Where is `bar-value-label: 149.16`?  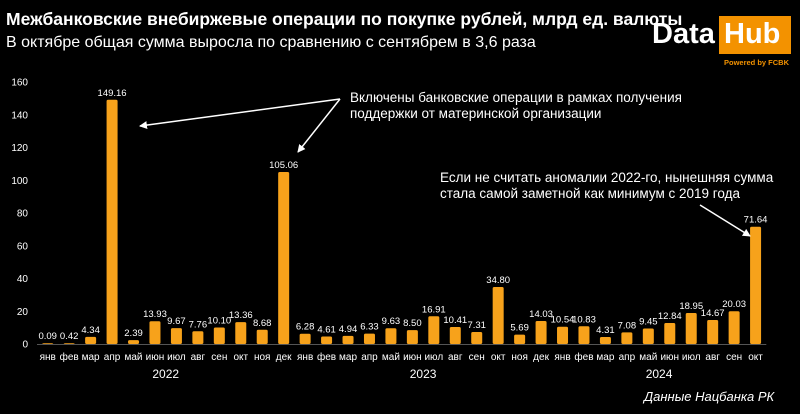 bar-value-label: 149.16 is located at coordinates (112, 93).